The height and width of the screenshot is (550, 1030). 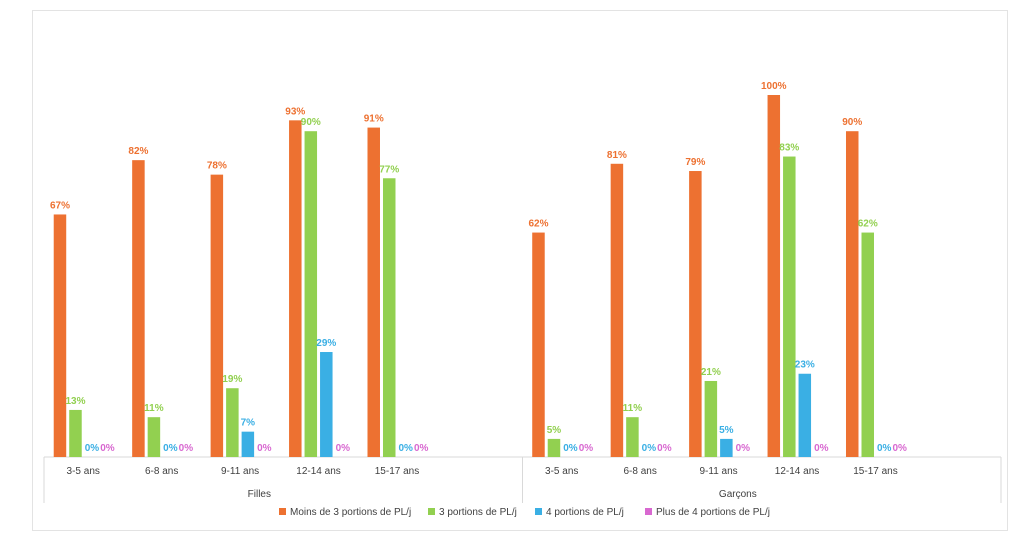 What do you see at coordinates (248, 444) in the screenshot?
I see `bar-filles-3-s3` at bounding box center [248, 444].